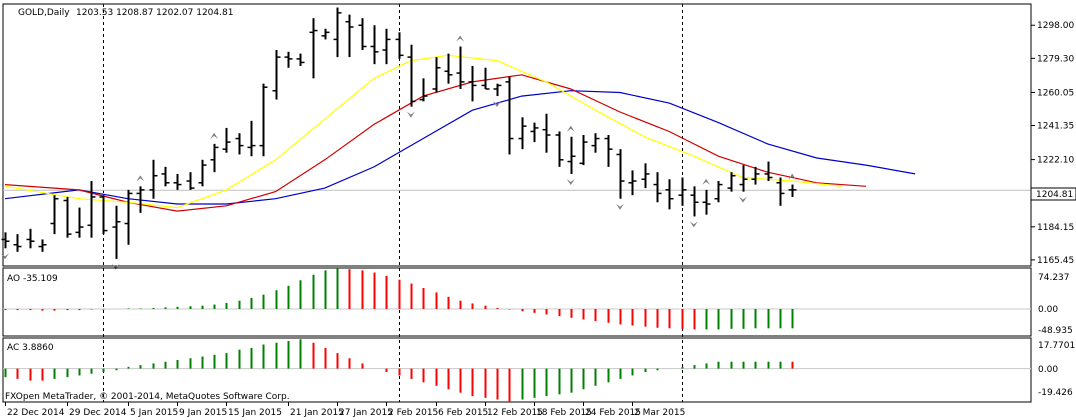 This screenshot has height=420, width=1076. Describe the element at coordinates (413, 413) in the screenshot. I see `time-axis-tick-label: 2 Feb 2015` at that location.